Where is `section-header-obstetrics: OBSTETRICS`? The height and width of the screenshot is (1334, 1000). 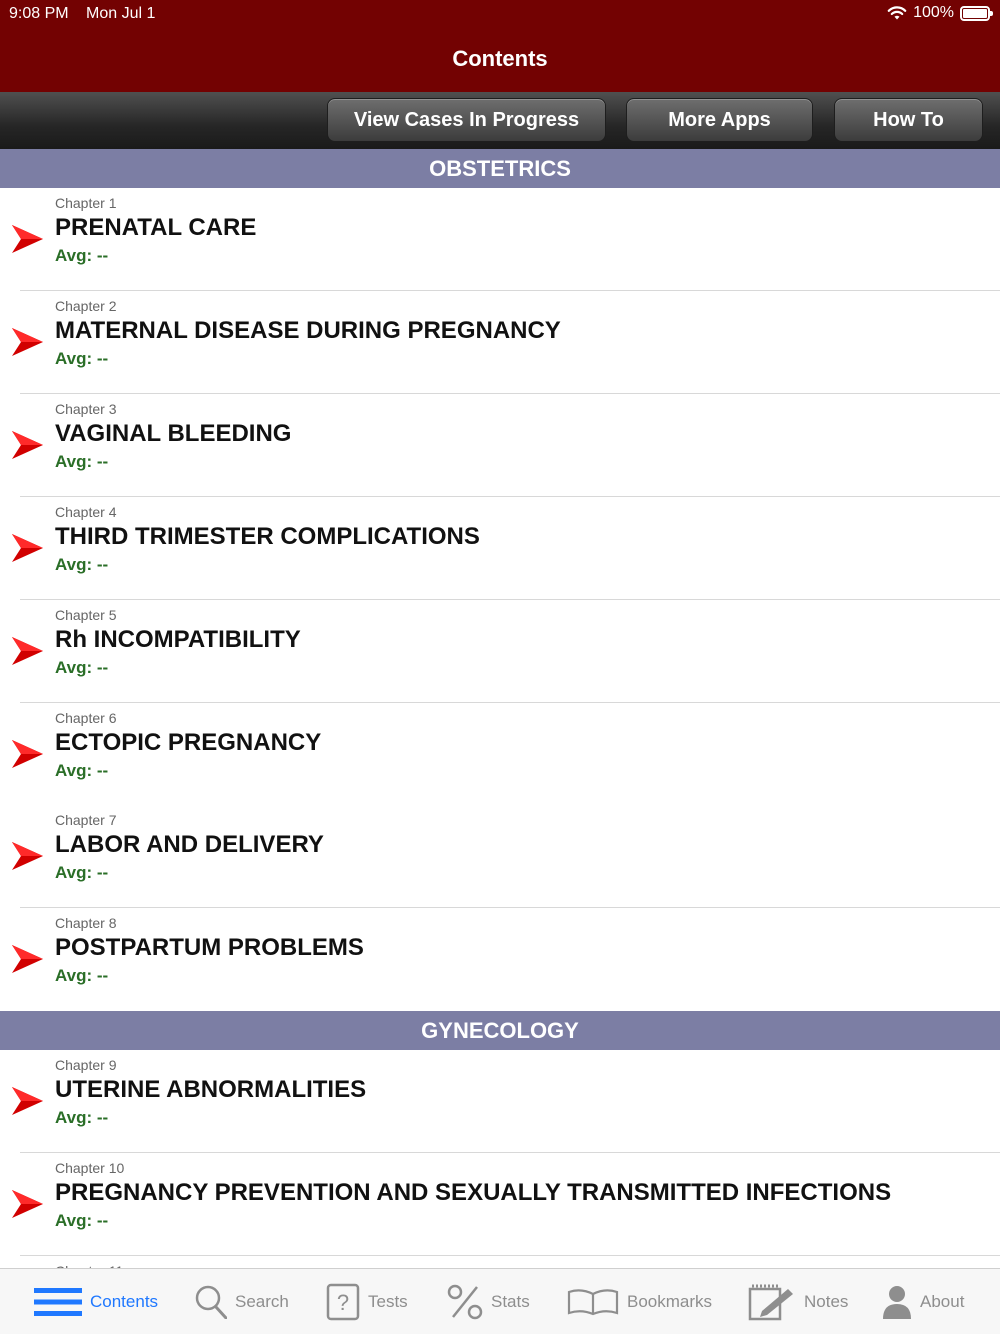
section-header-obstetrics: OBSTETRICS is located at coordinates (500, 168).